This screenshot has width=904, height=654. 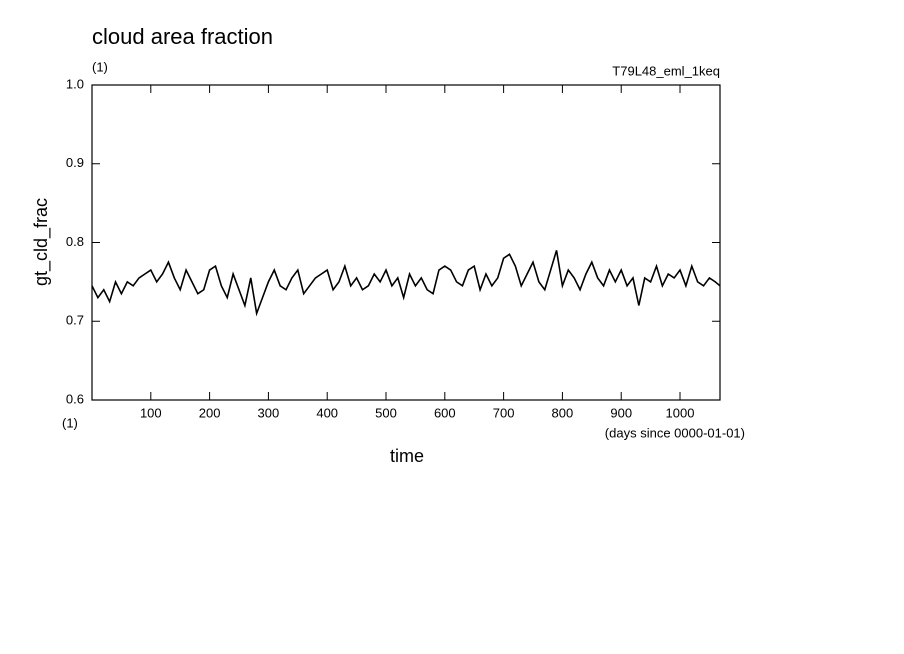 I want to click on x-tick-label: 900, so click(x=621, y=412).